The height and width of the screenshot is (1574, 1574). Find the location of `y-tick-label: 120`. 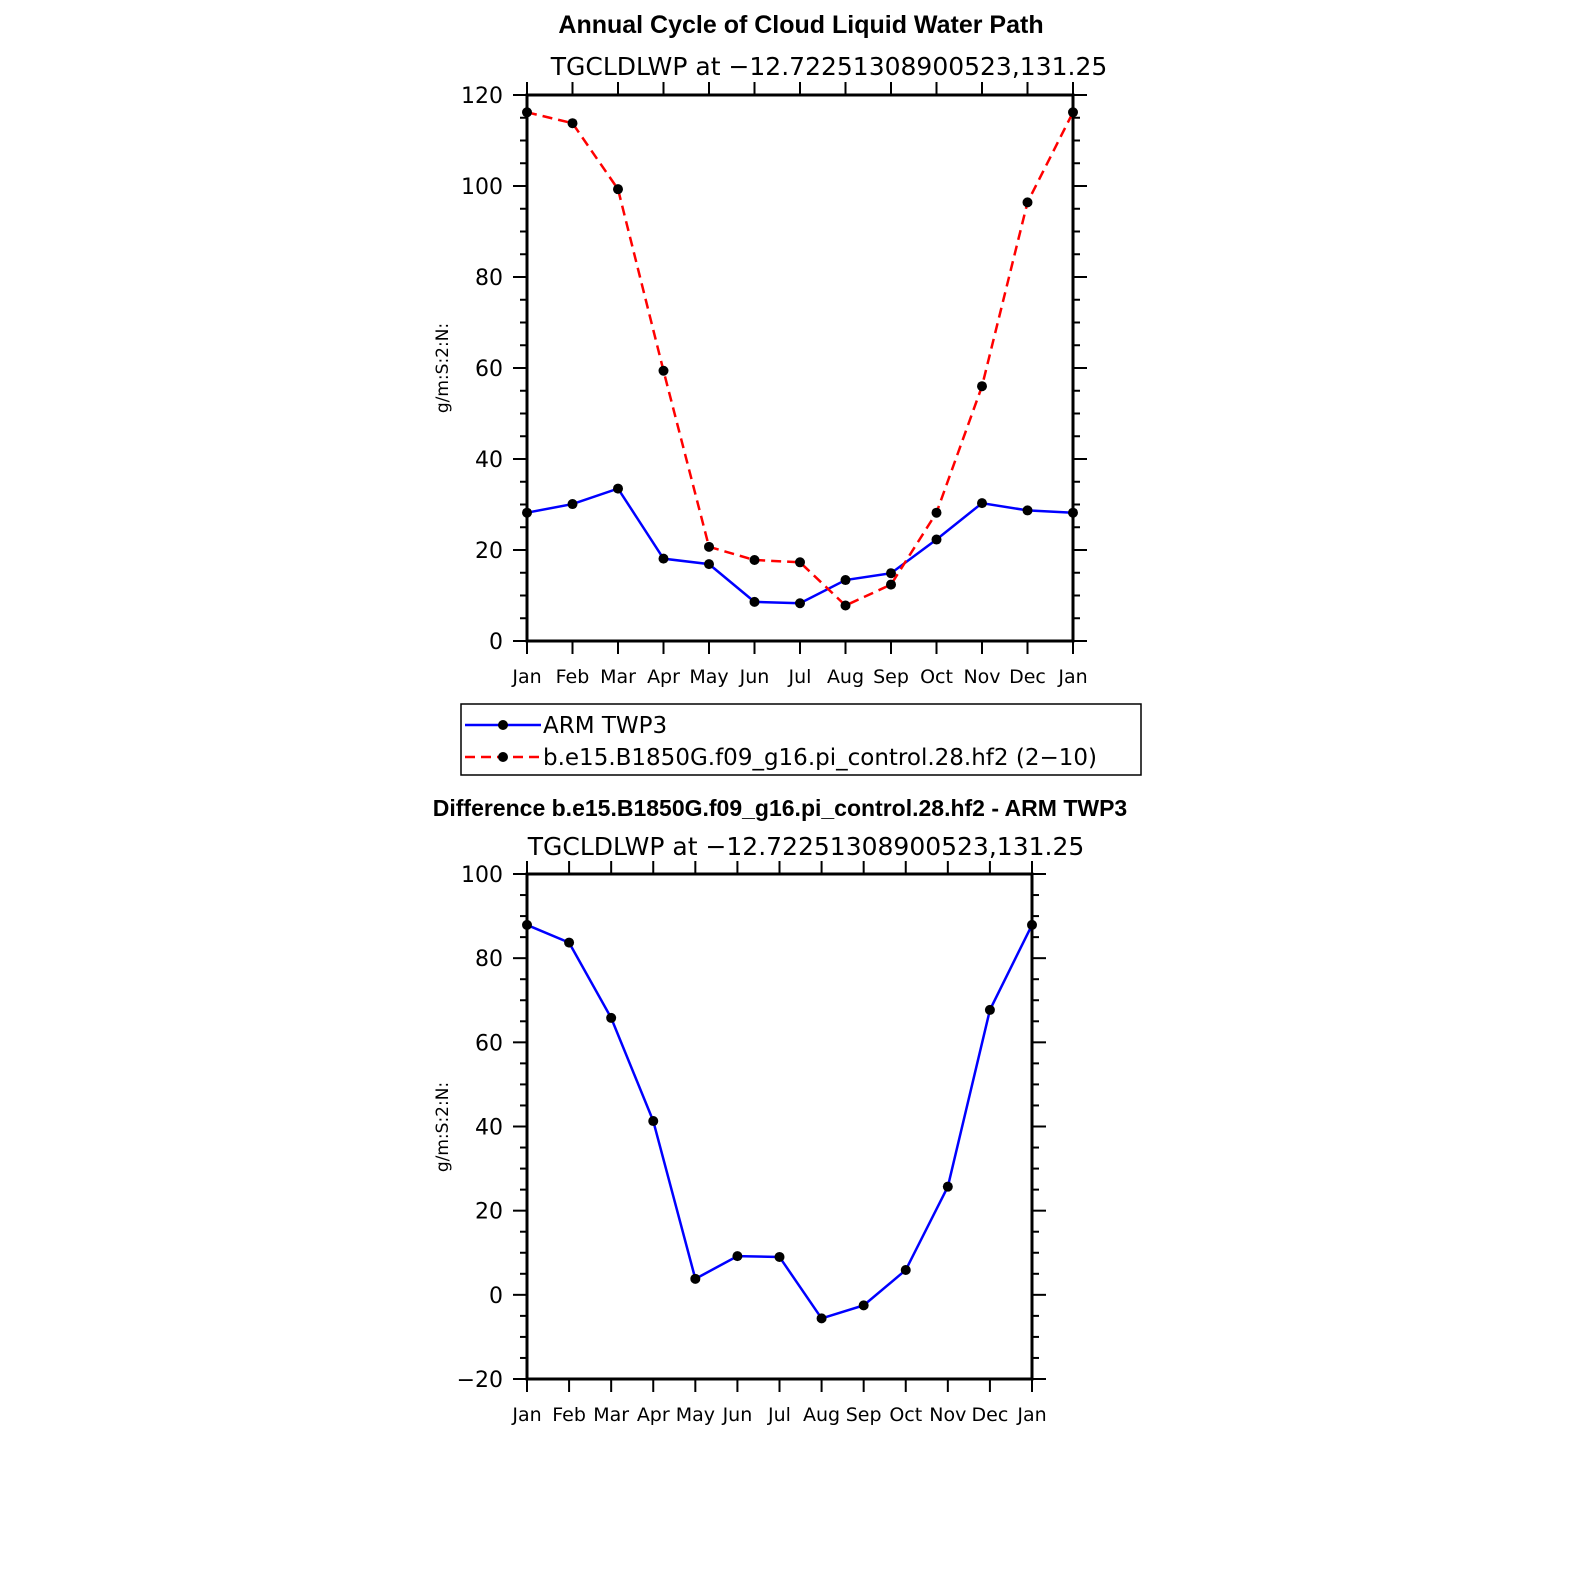

y-tick-label: 120 is located at coordinates (482, 96).